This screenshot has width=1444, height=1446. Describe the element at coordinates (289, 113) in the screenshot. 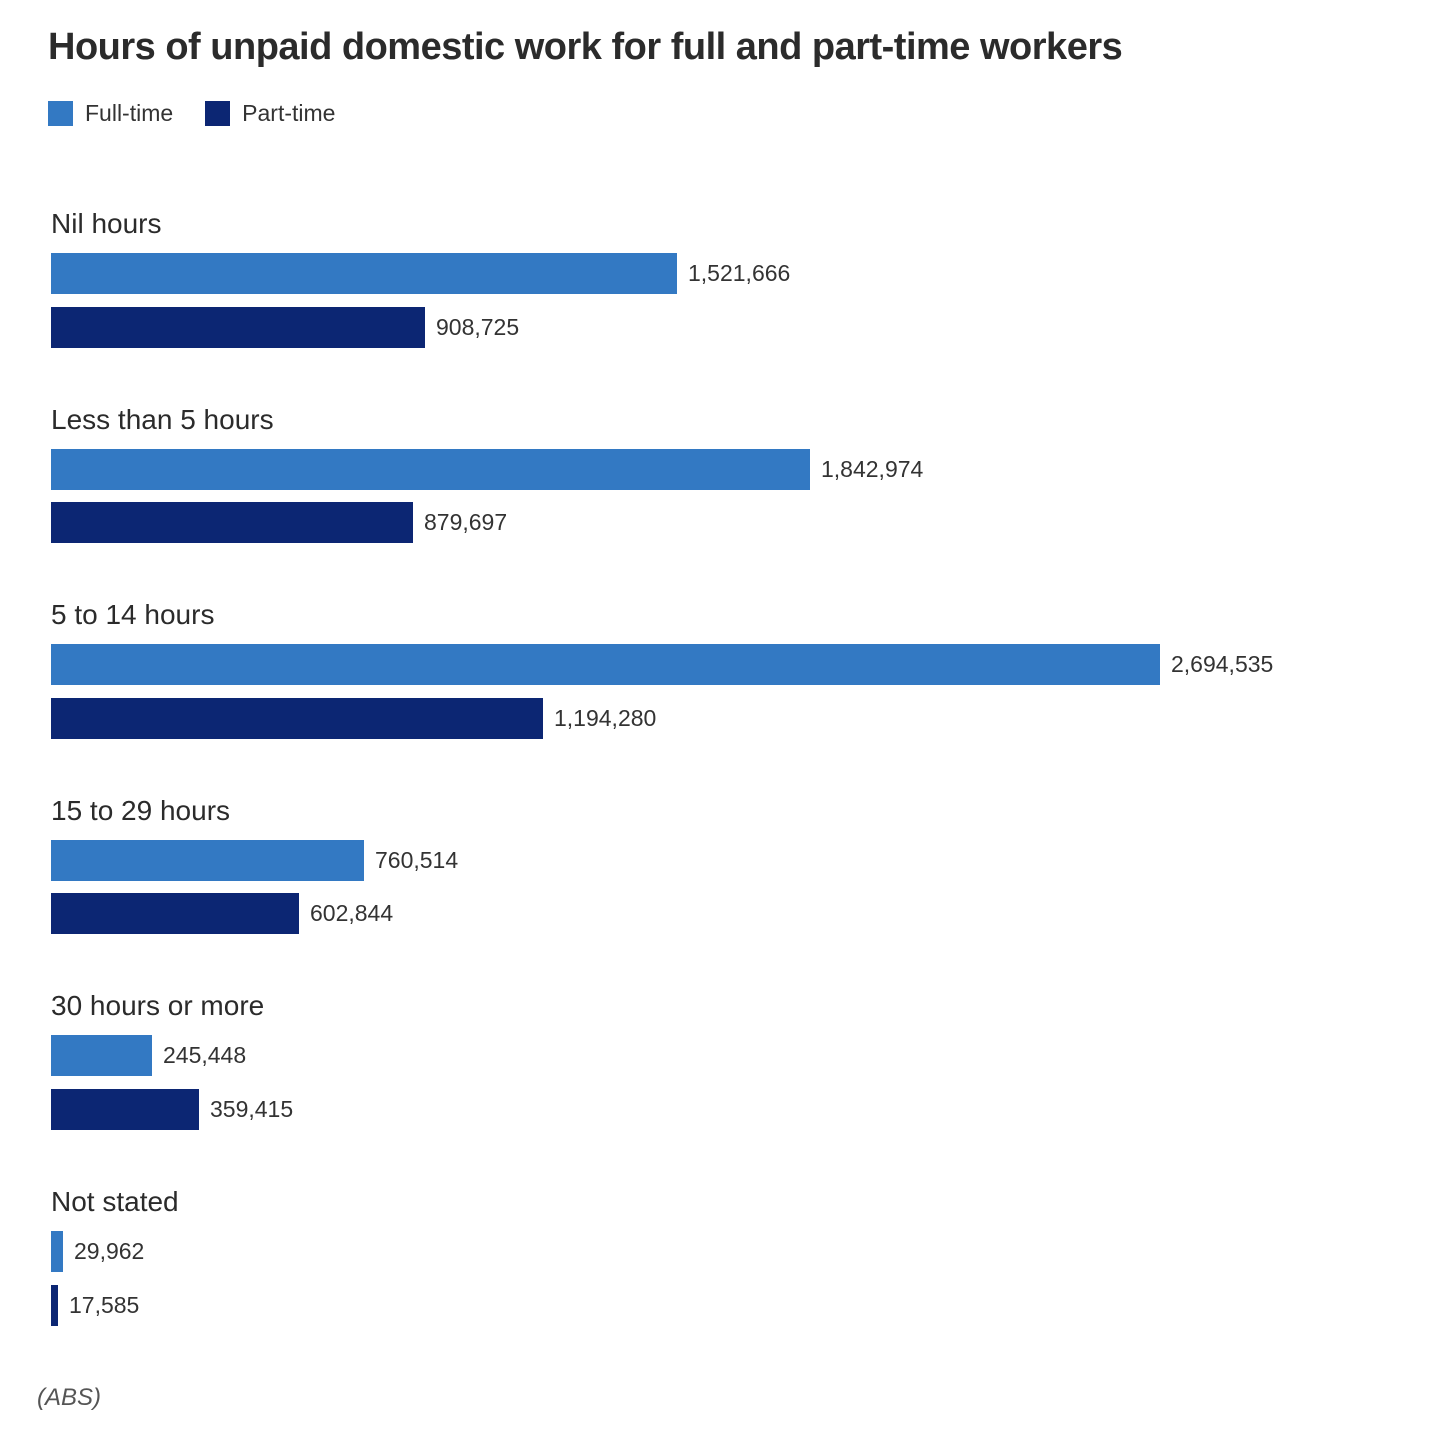

I see `legend-label-part-time: Part-time` at that location.